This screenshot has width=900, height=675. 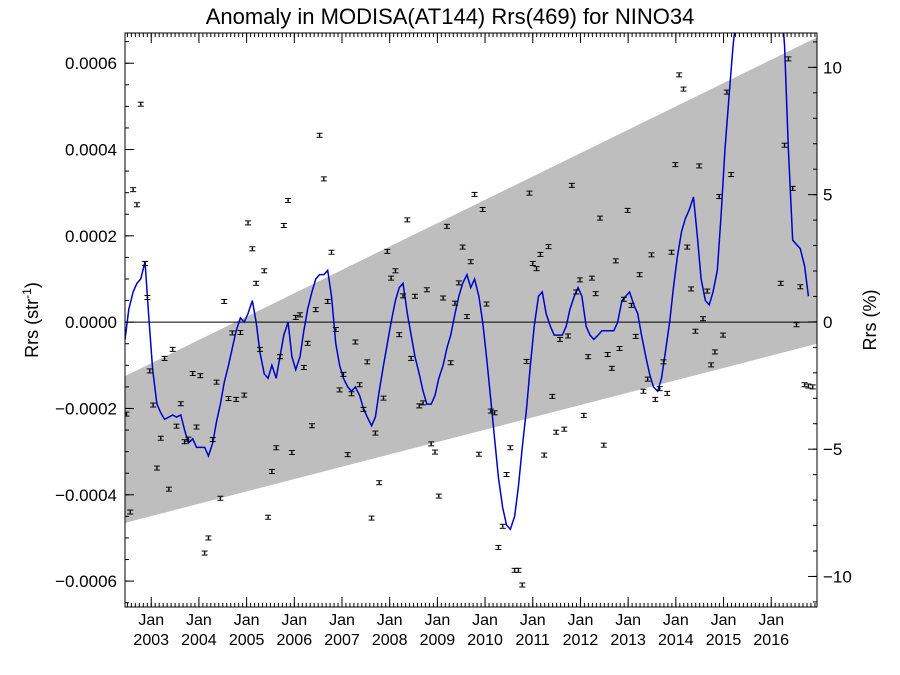 What do you see at coordinates (91, 322) in the screenshot?
I see `left-tick-label: 0.0000` at bounding box center [91, 322].